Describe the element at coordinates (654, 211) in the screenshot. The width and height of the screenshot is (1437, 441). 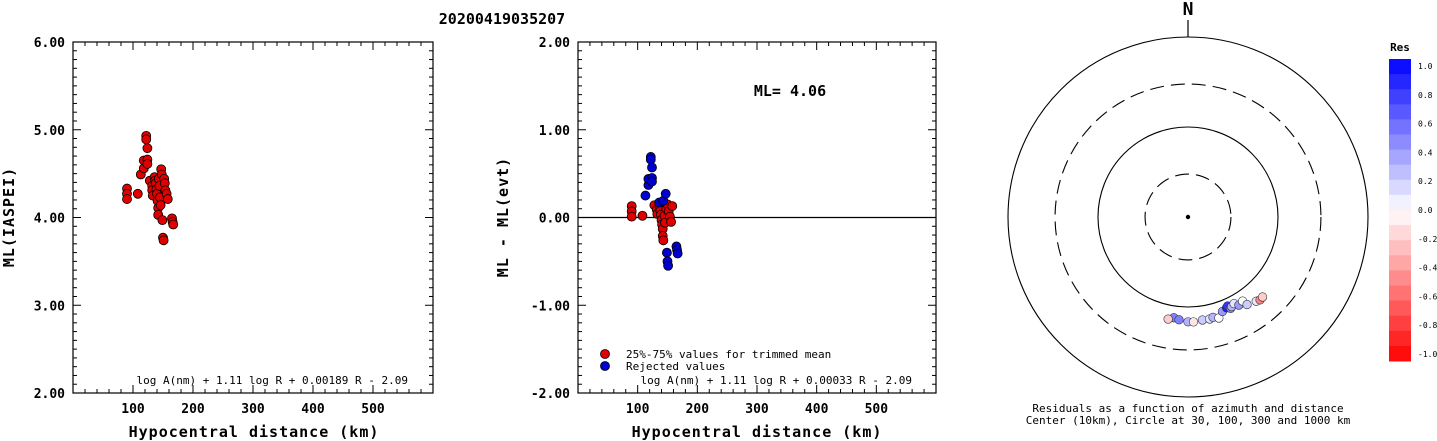
I see `mid-data-points` at that location.